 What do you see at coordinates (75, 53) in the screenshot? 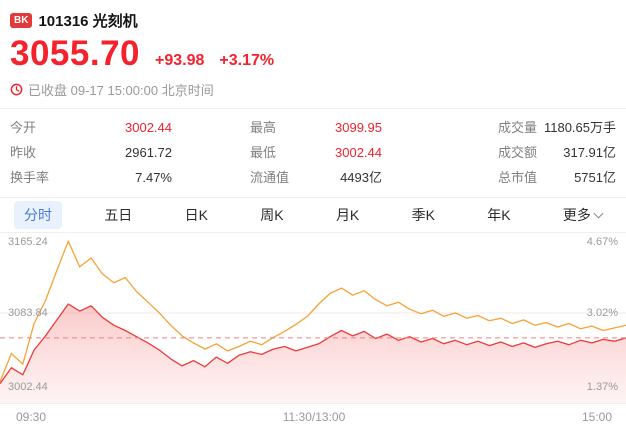
I see `current-price: 3055.70` at bounding box center [75, 53].